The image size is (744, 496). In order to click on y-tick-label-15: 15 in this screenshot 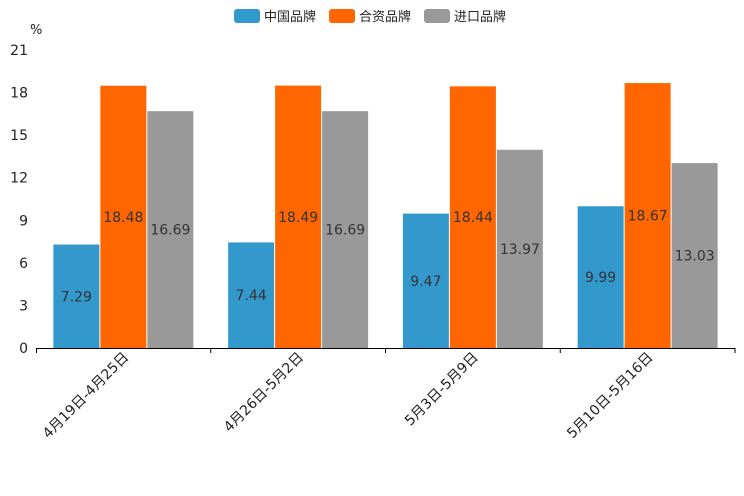, I will do `click(19, 136)`.